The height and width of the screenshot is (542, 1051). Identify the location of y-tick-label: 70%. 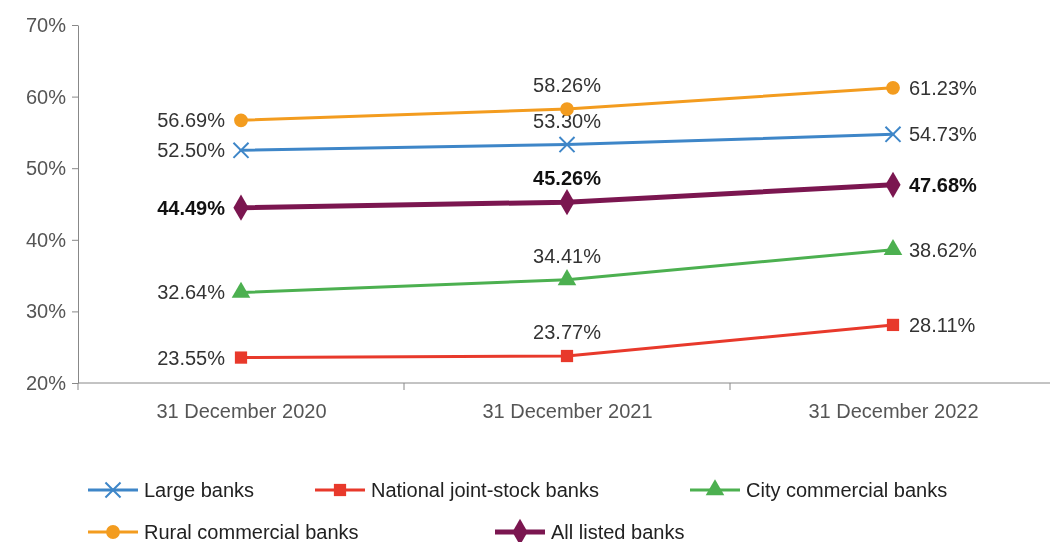
(46, 24).